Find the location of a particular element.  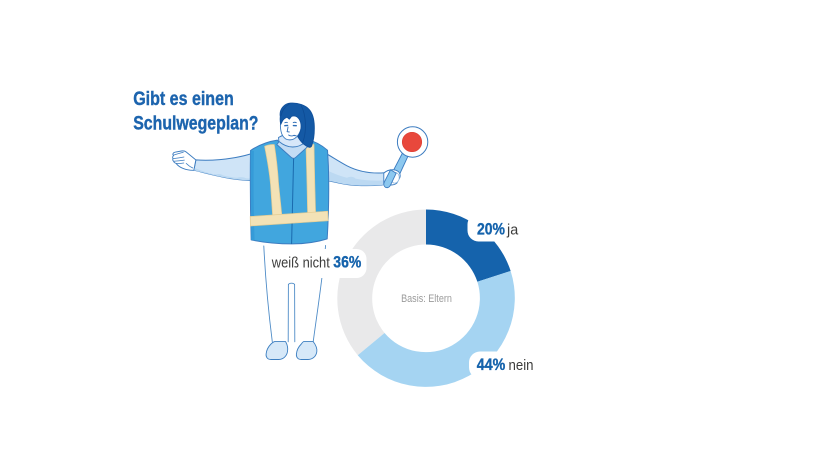

svg-text: Gibt es einen is located at coordinates (183, 99).